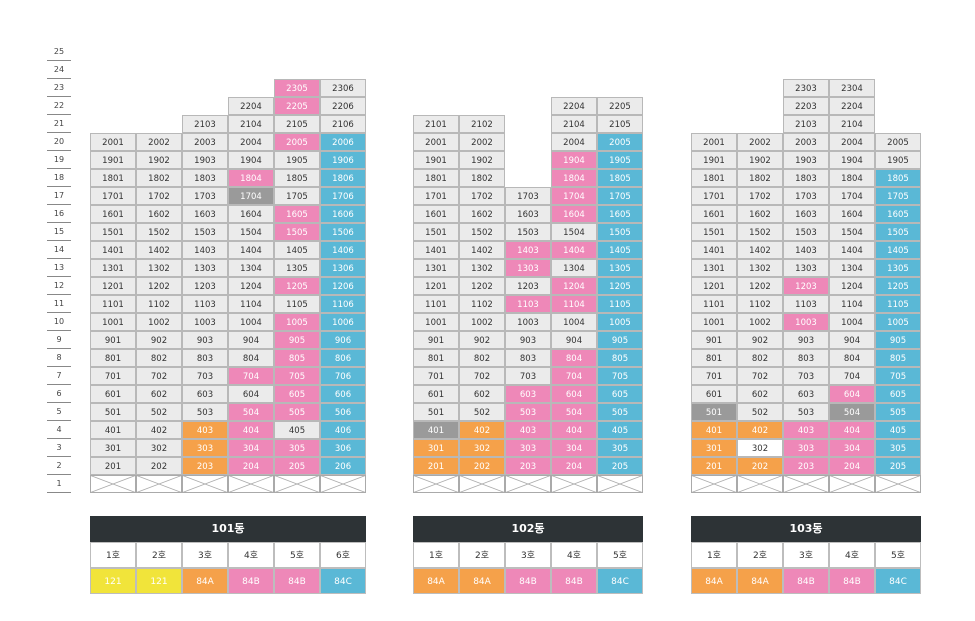 Image resolution: width=975 pixels, height=621 pixels. I want to click on floor-label: 20, so click(59, 142).